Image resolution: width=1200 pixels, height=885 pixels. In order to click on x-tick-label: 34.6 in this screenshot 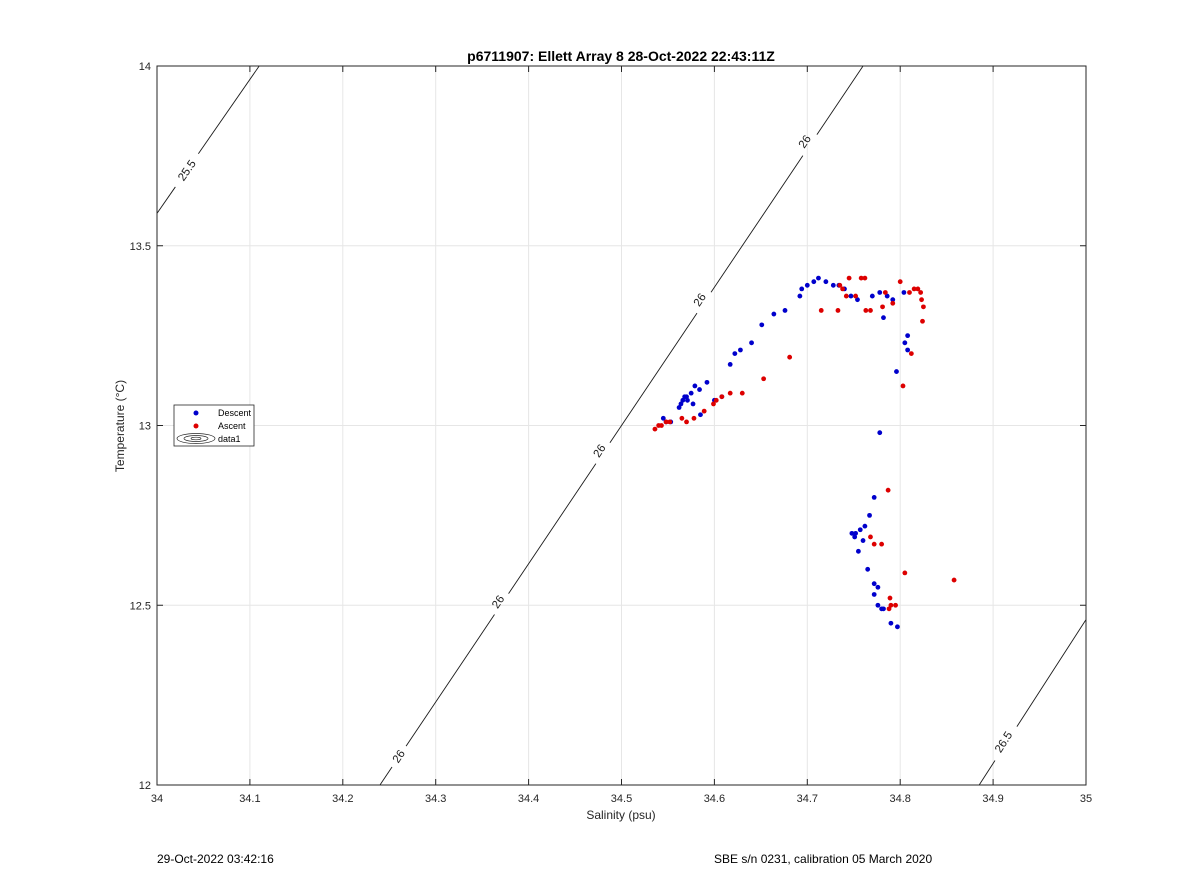, I will do `click(714, 799)`.